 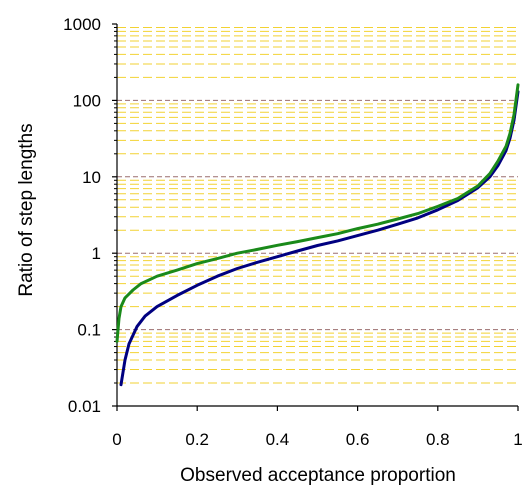 What do you see at coordinates (318, 475) in the screenshot?
I see `x-axis-title: Observed acceptance proportion` at bounding box center [318, 475].